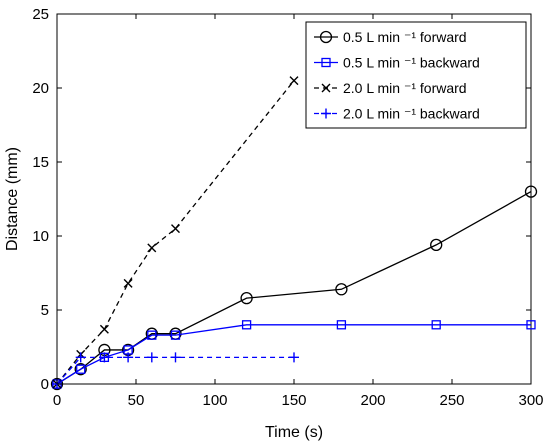 Image resolution: width=550 pixels, height=444 pixels. I want to click on y-tick-label: 5, so click(45, 310).